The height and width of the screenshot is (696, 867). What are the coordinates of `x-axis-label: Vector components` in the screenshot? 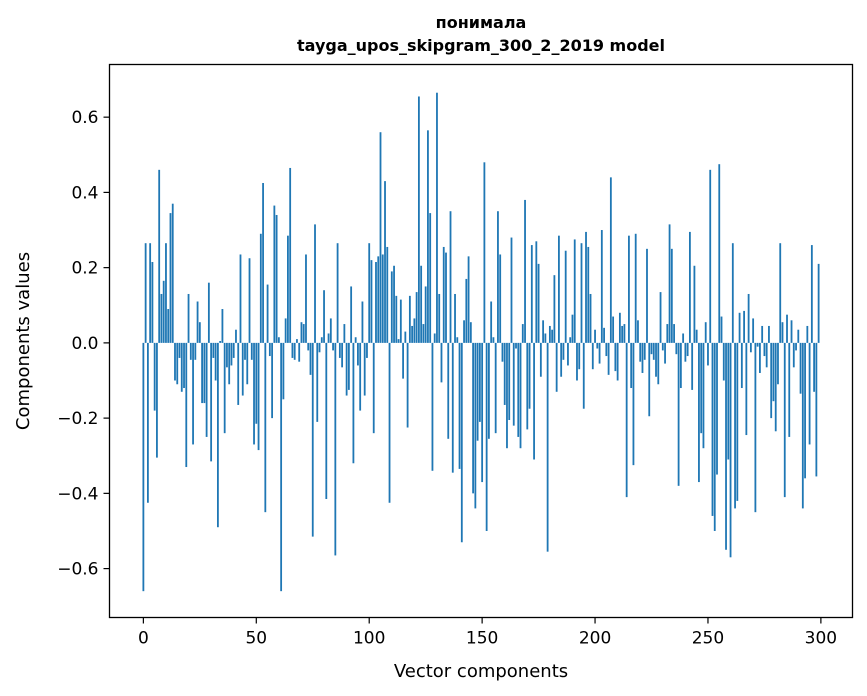 It's located at (481, 671).